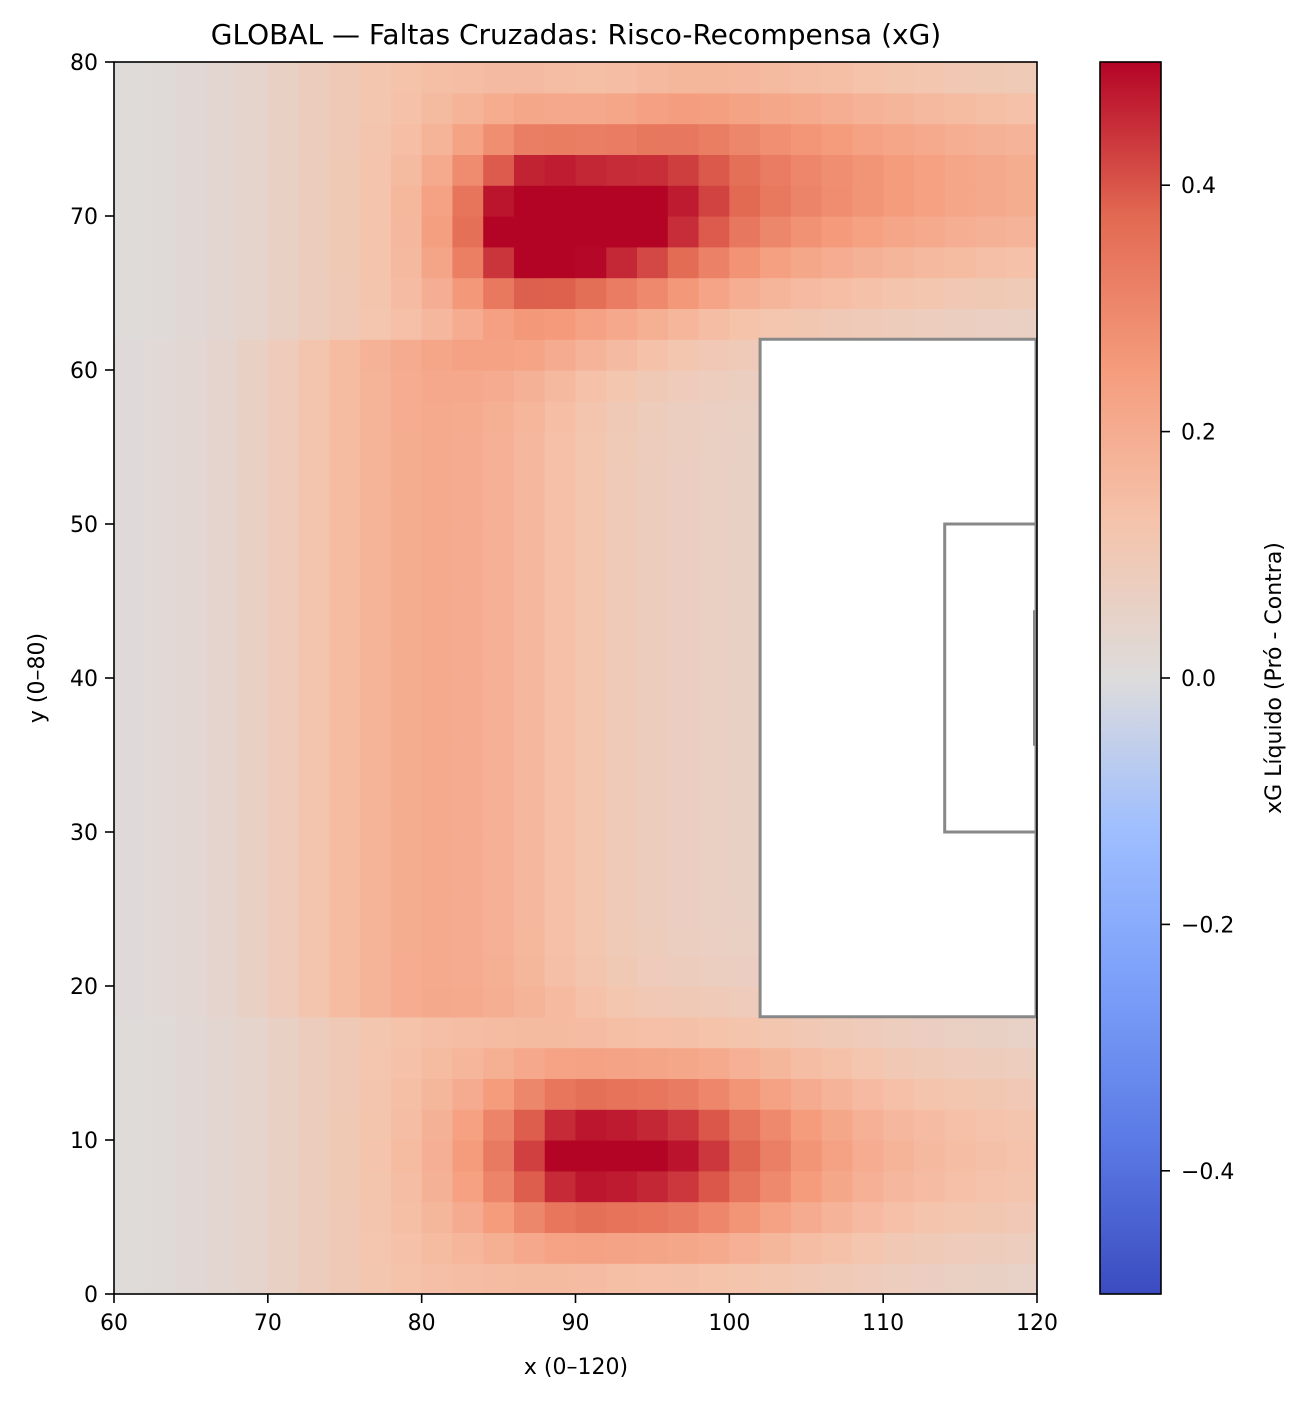 Image resolution: width=1309 pixels, height=1405 pixels. Describe the element at coordinates (92, 679) in the screenshot. I see `y-axis: 0 10 20 30 40 50 60 70 80` at that location.